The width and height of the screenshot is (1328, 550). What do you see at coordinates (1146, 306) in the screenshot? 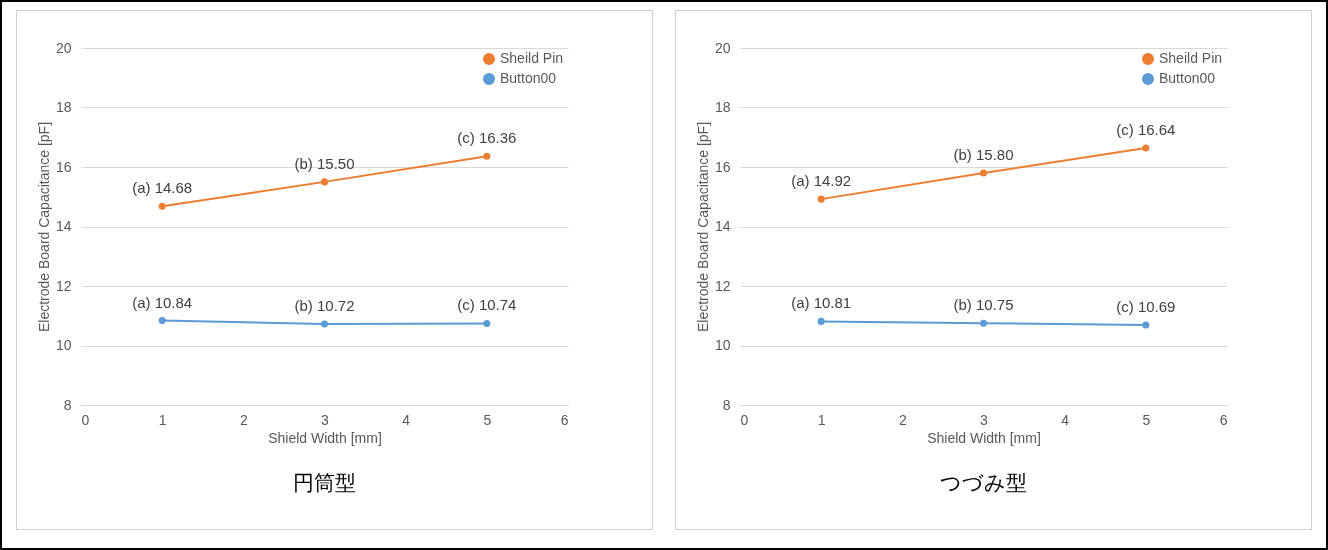
I see `data-label: (c) 10.69` at bounding box center [1146, 306].